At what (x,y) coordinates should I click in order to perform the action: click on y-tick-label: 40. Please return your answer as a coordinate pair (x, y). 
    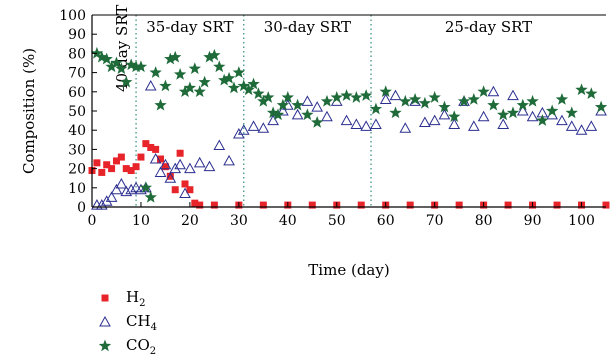
    Looking at the image, I should click on (77, 131).